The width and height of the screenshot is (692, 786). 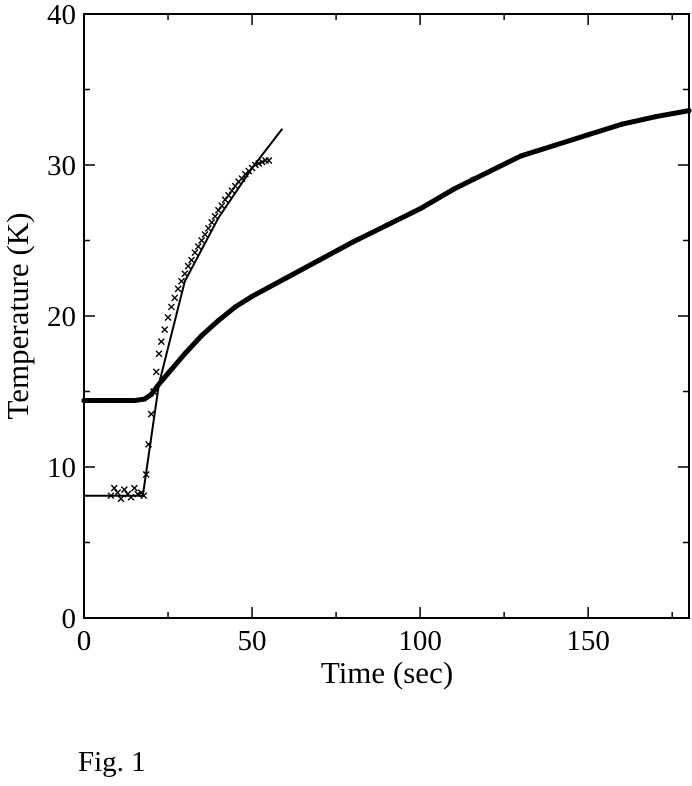 What do you see at coordinates (69, 619) in the screenshot?
I see `y-tick-label: 0` at bounding box center [69, 619].